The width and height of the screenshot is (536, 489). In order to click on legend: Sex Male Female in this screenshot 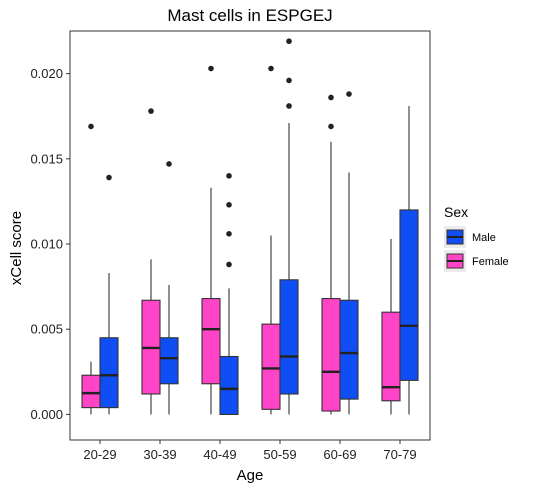, I will do `click(476, 238)`.